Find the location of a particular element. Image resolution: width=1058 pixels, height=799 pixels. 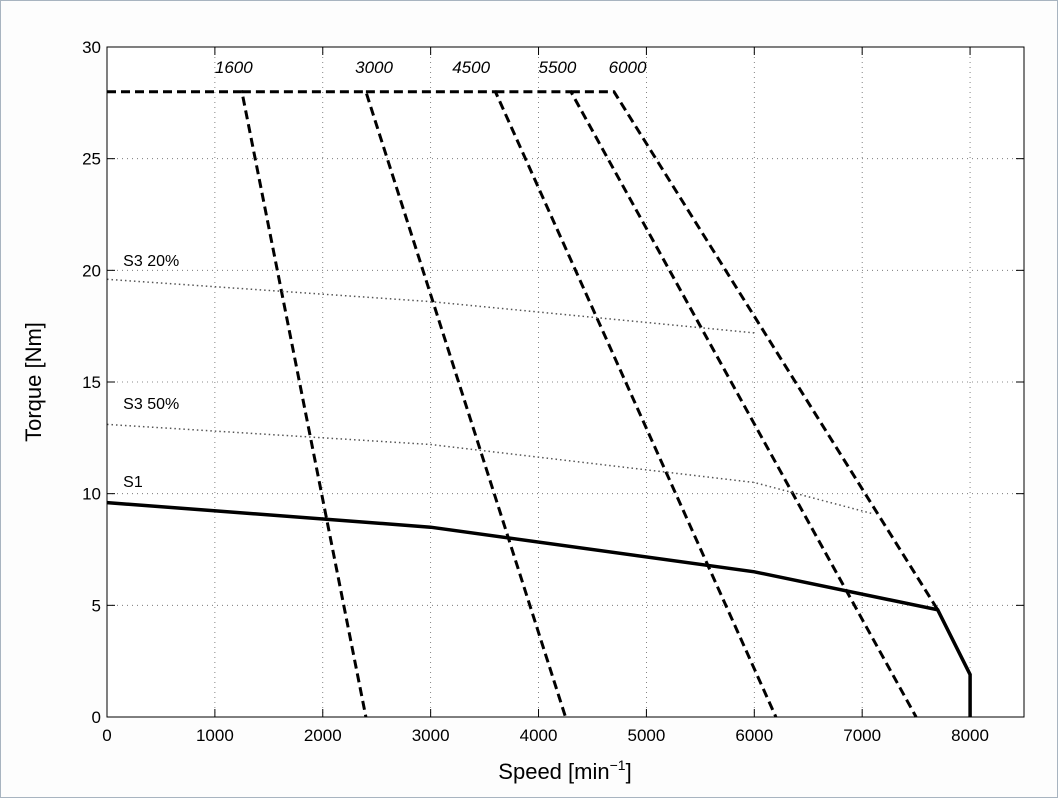

y-axis-title: Torque [Nm] is located at coordinates (33, 382).